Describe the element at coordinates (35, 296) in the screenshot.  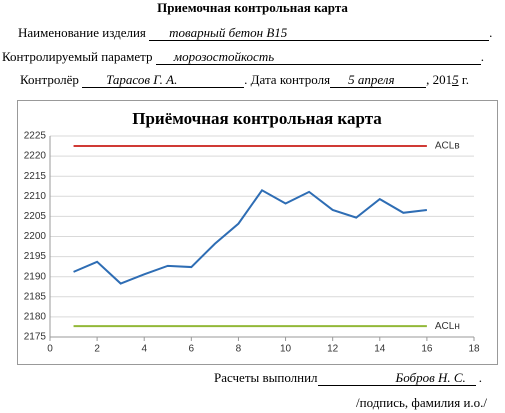
I see `y-tick-label: 2185` at that location.